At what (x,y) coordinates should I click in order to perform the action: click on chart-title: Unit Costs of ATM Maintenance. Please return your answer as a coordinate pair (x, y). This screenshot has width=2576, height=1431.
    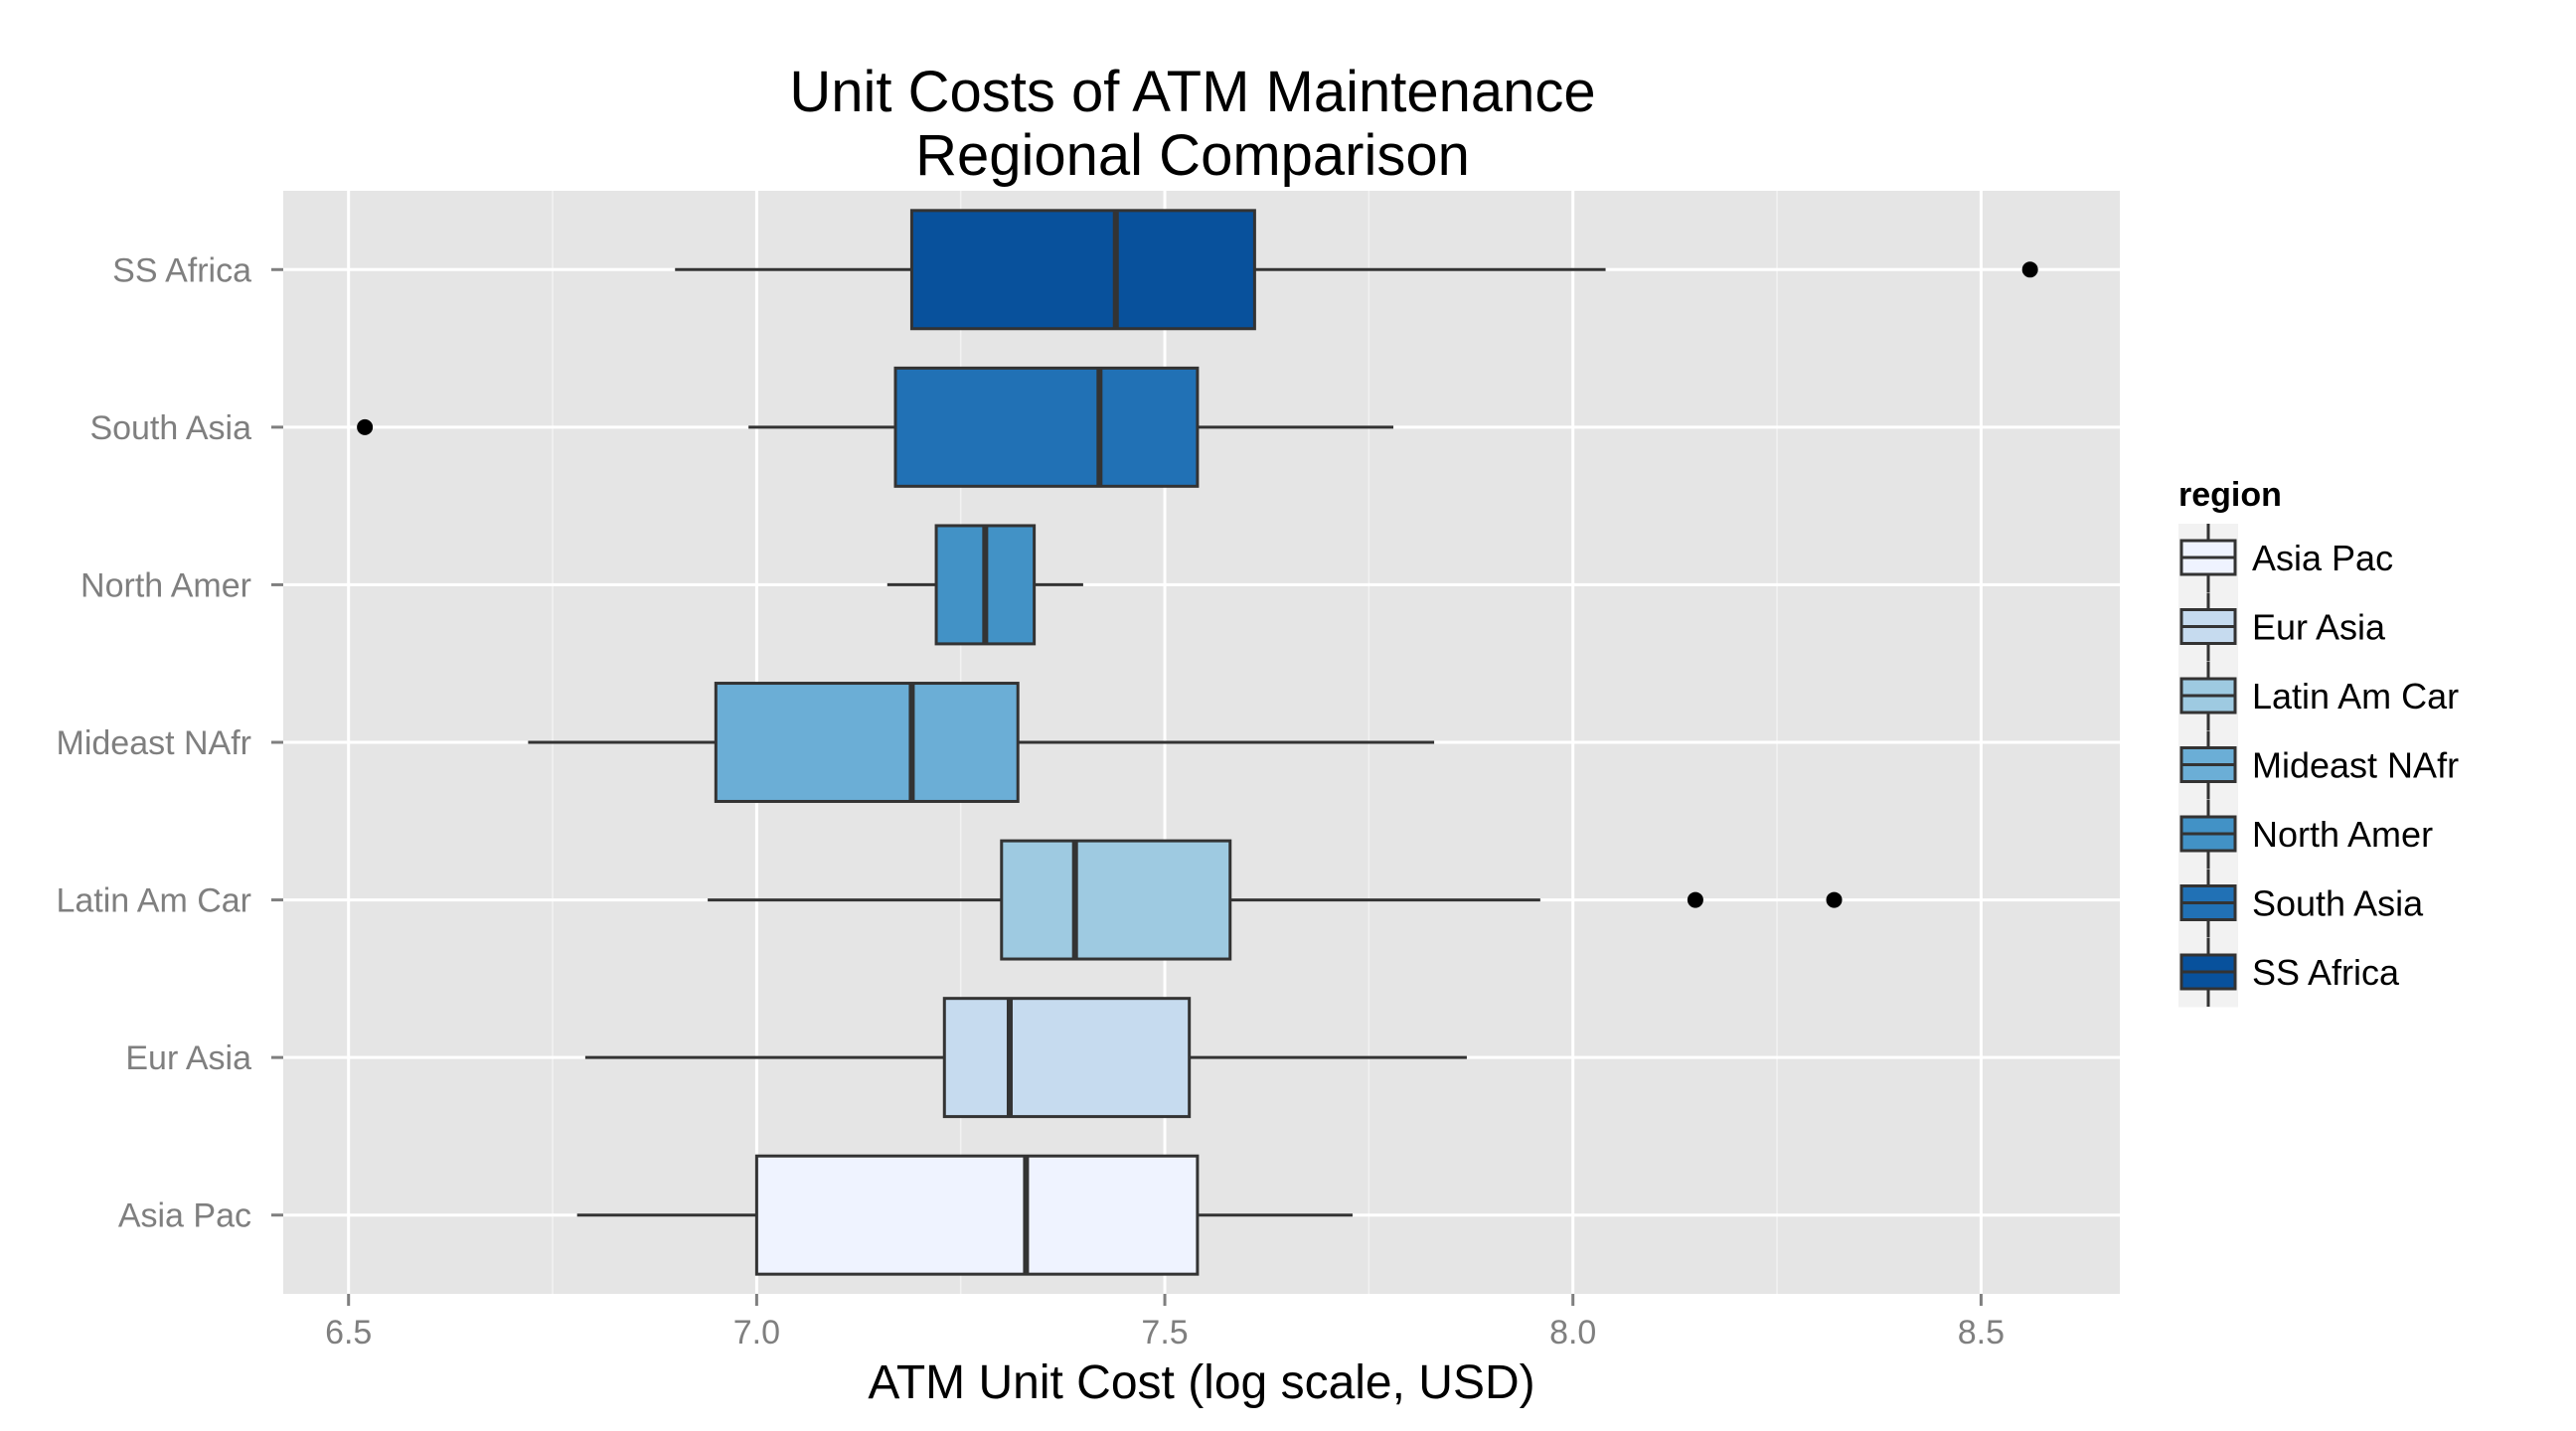
    Looking at the image, I should click on (1192, 92).